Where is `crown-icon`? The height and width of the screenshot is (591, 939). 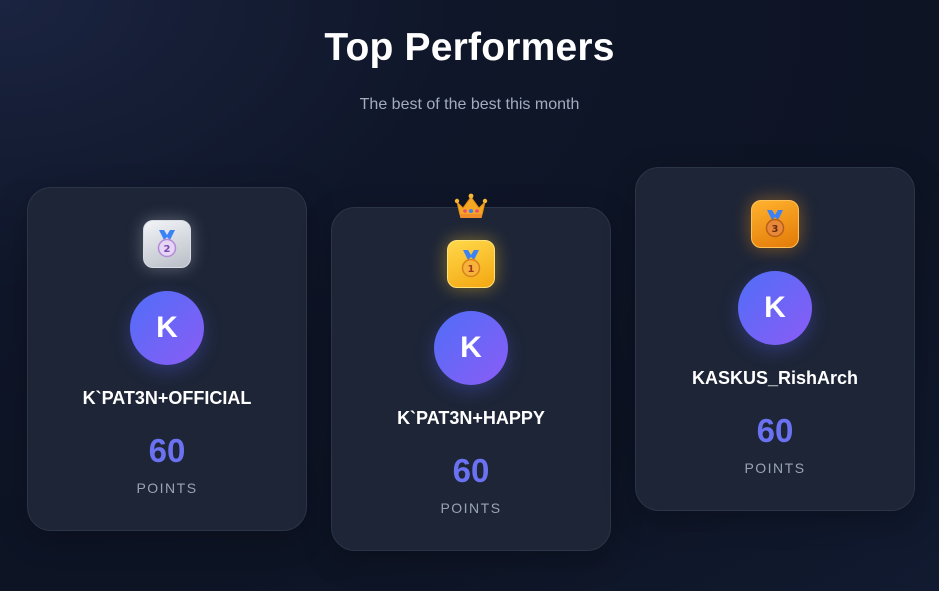 crown-icon is located at coordinates (471, 206).